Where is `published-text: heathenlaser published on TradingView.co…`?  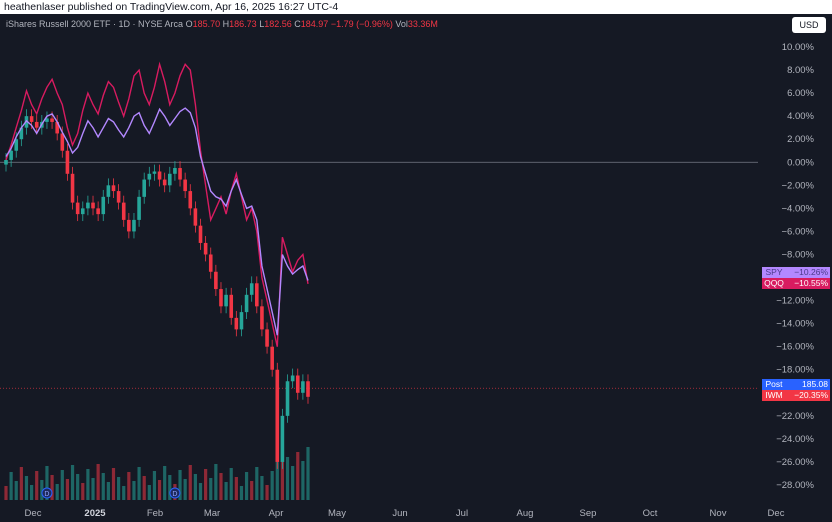 published-text: heathenlaser published on TradingView.co… is located at coordinates (171, 7).